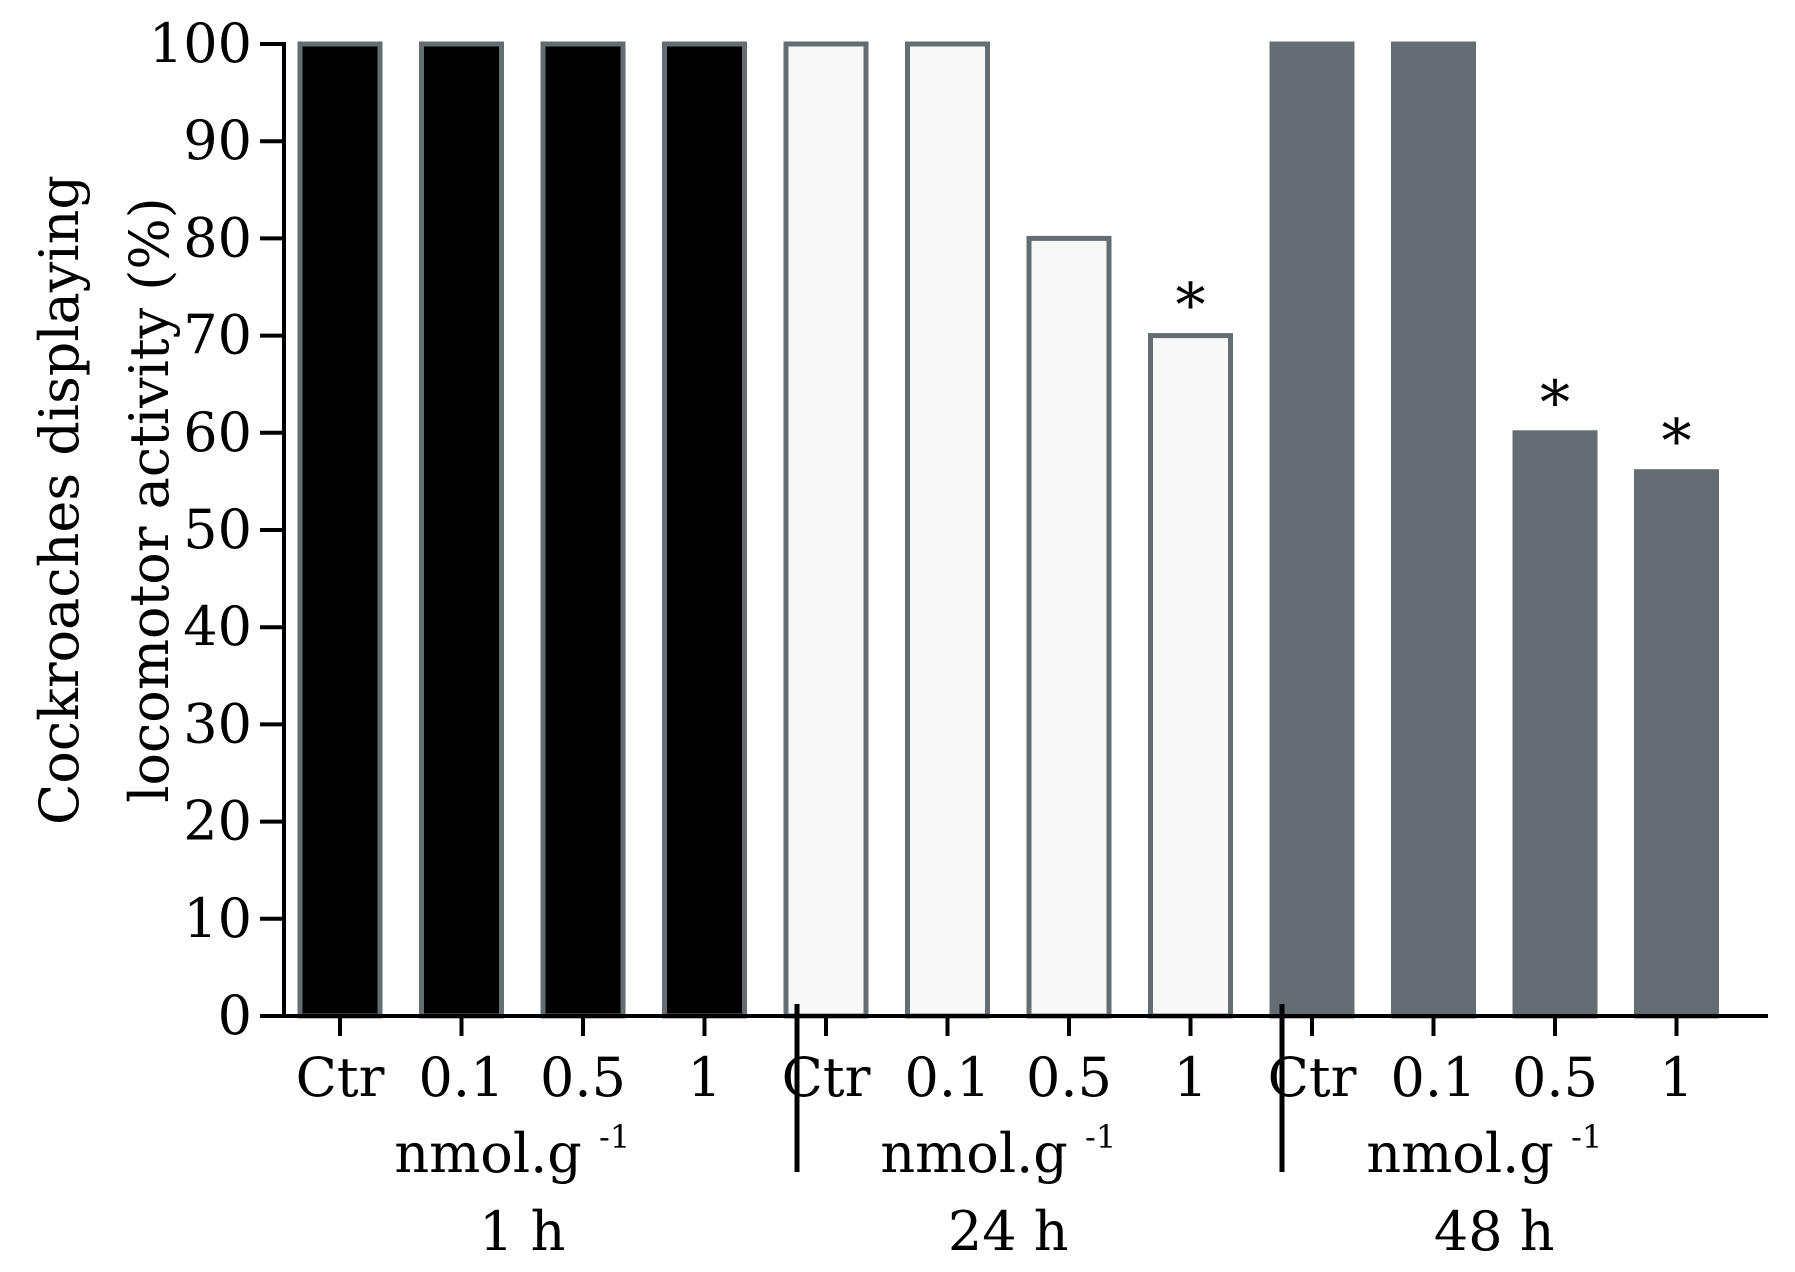 This screenshot has width=1795, height=1272. What do you see at coordinates (149, 499) in the screenshot?
I see `y-axis-title-line-2: locomotor activity (%)` at bounding box center [149, 499].